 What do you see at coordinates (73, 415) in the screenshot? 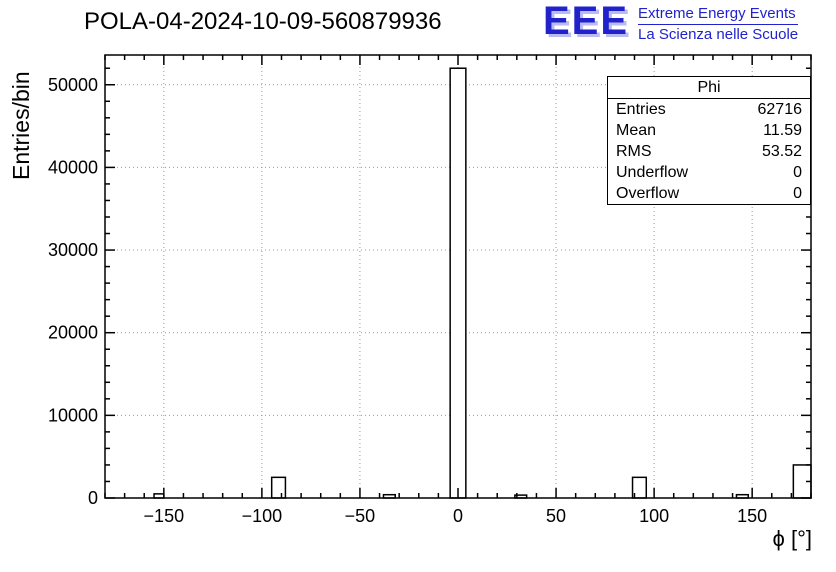
I see `y-tick-label: 10000` at bounding box center [73, 415].